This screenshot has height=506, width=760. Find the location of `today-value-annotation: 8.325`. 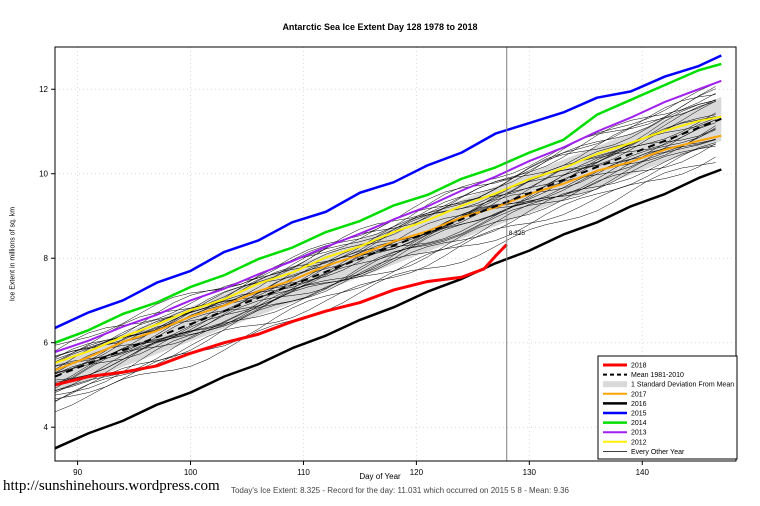

today-value-annotation: 8.325 is located at coordinates (517, 233).